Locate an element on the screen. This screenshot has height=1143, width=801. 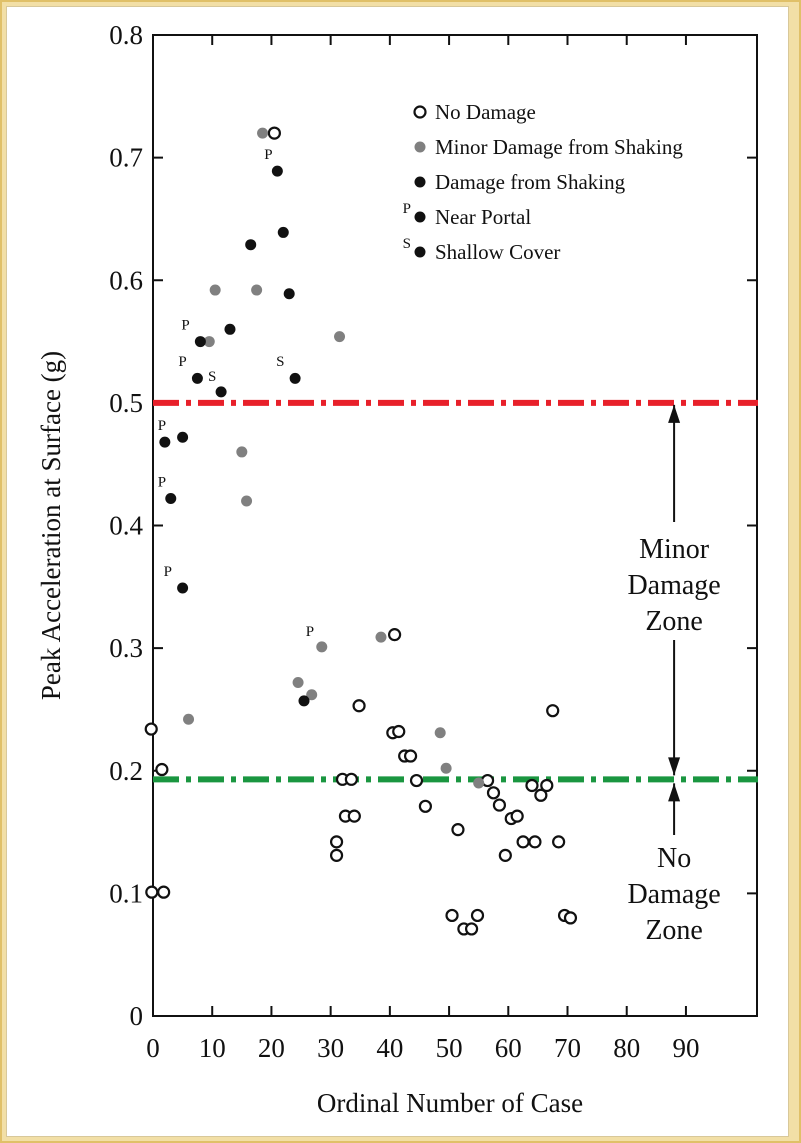
y-tick-label: 0.7 is located at coordinates (126, 158).